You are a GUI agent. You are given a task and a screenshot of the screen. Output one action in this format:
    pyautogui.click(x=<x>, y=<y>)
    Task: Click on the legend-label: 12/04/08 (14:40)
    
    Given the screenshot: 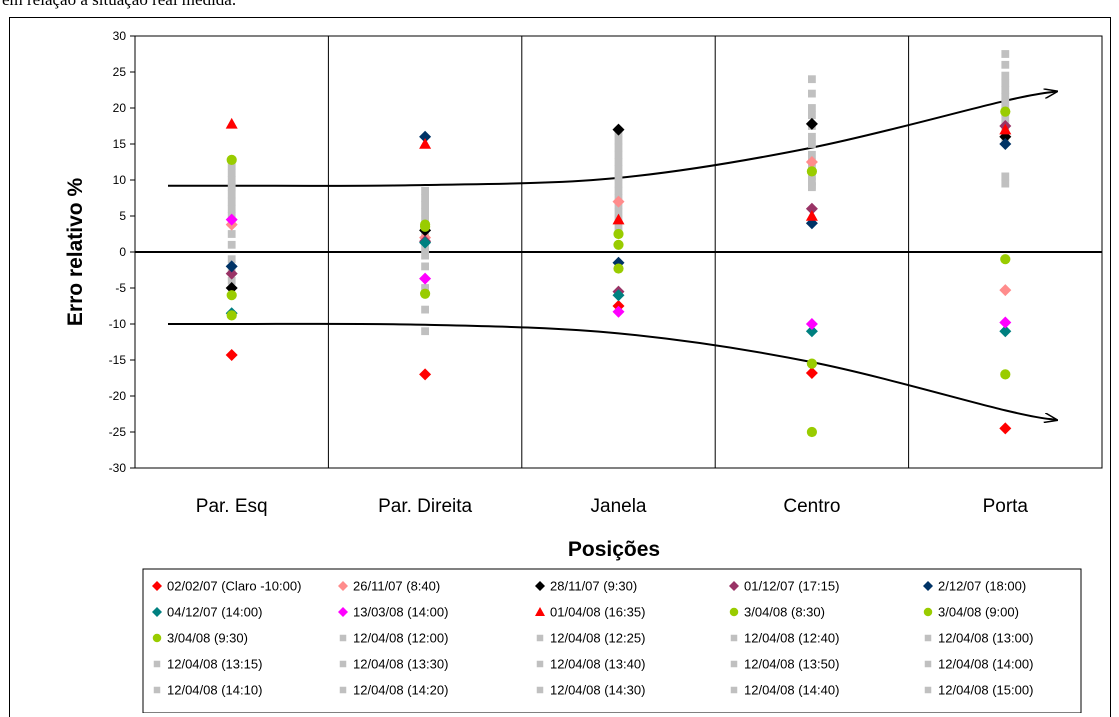 What is the action you would take?
    pyautogui.click(x=791, y=690)
    